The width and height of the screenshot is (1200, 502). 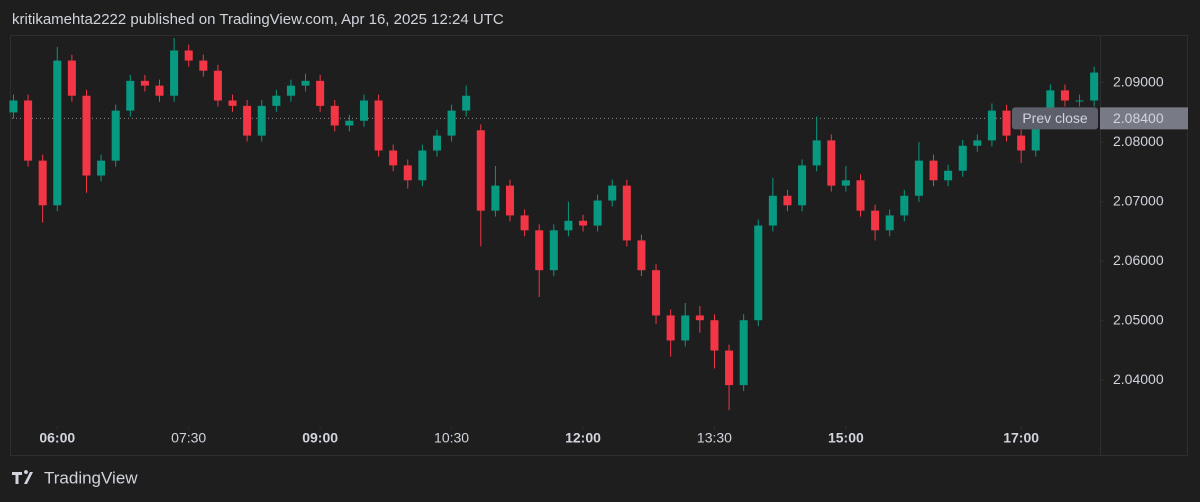 What do you see at coordinates (1138, 141) in the screenshot?
I see `y-tick-label: 2.08000` at bounding box center [1138, 141].